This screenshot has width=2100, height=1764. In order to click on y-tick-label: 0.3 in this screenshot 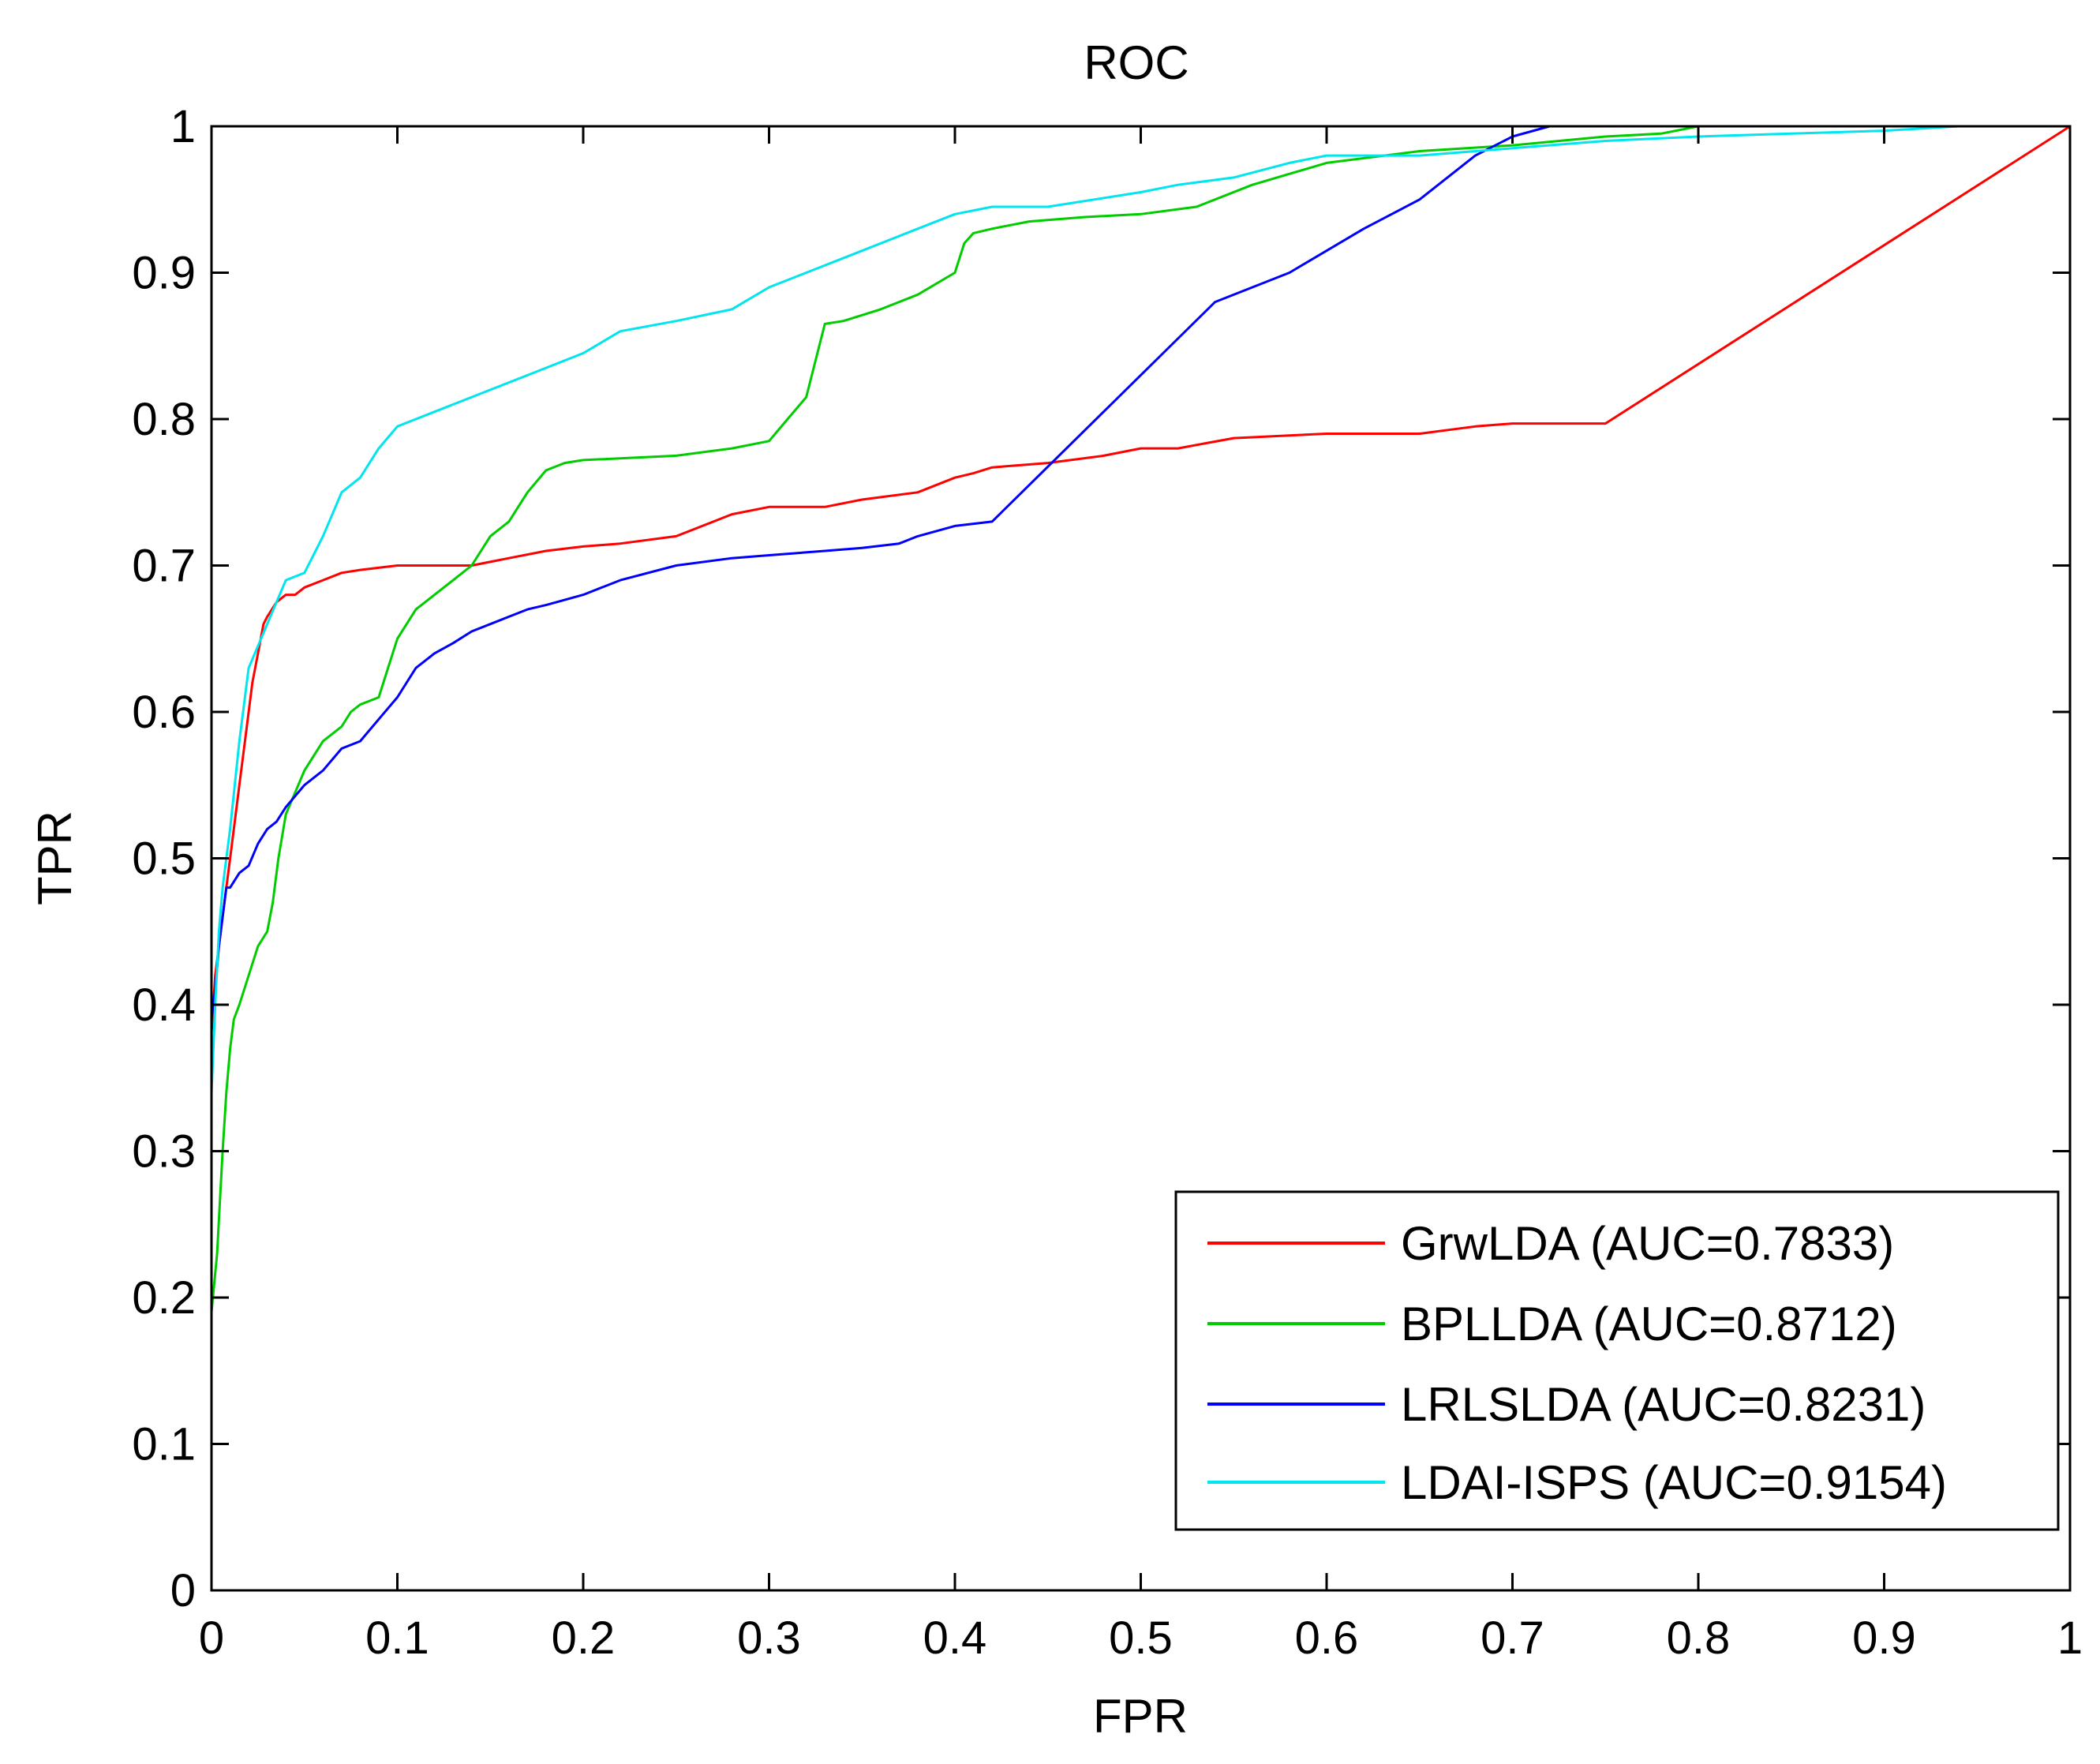, I will do `click(164, 1152)`.